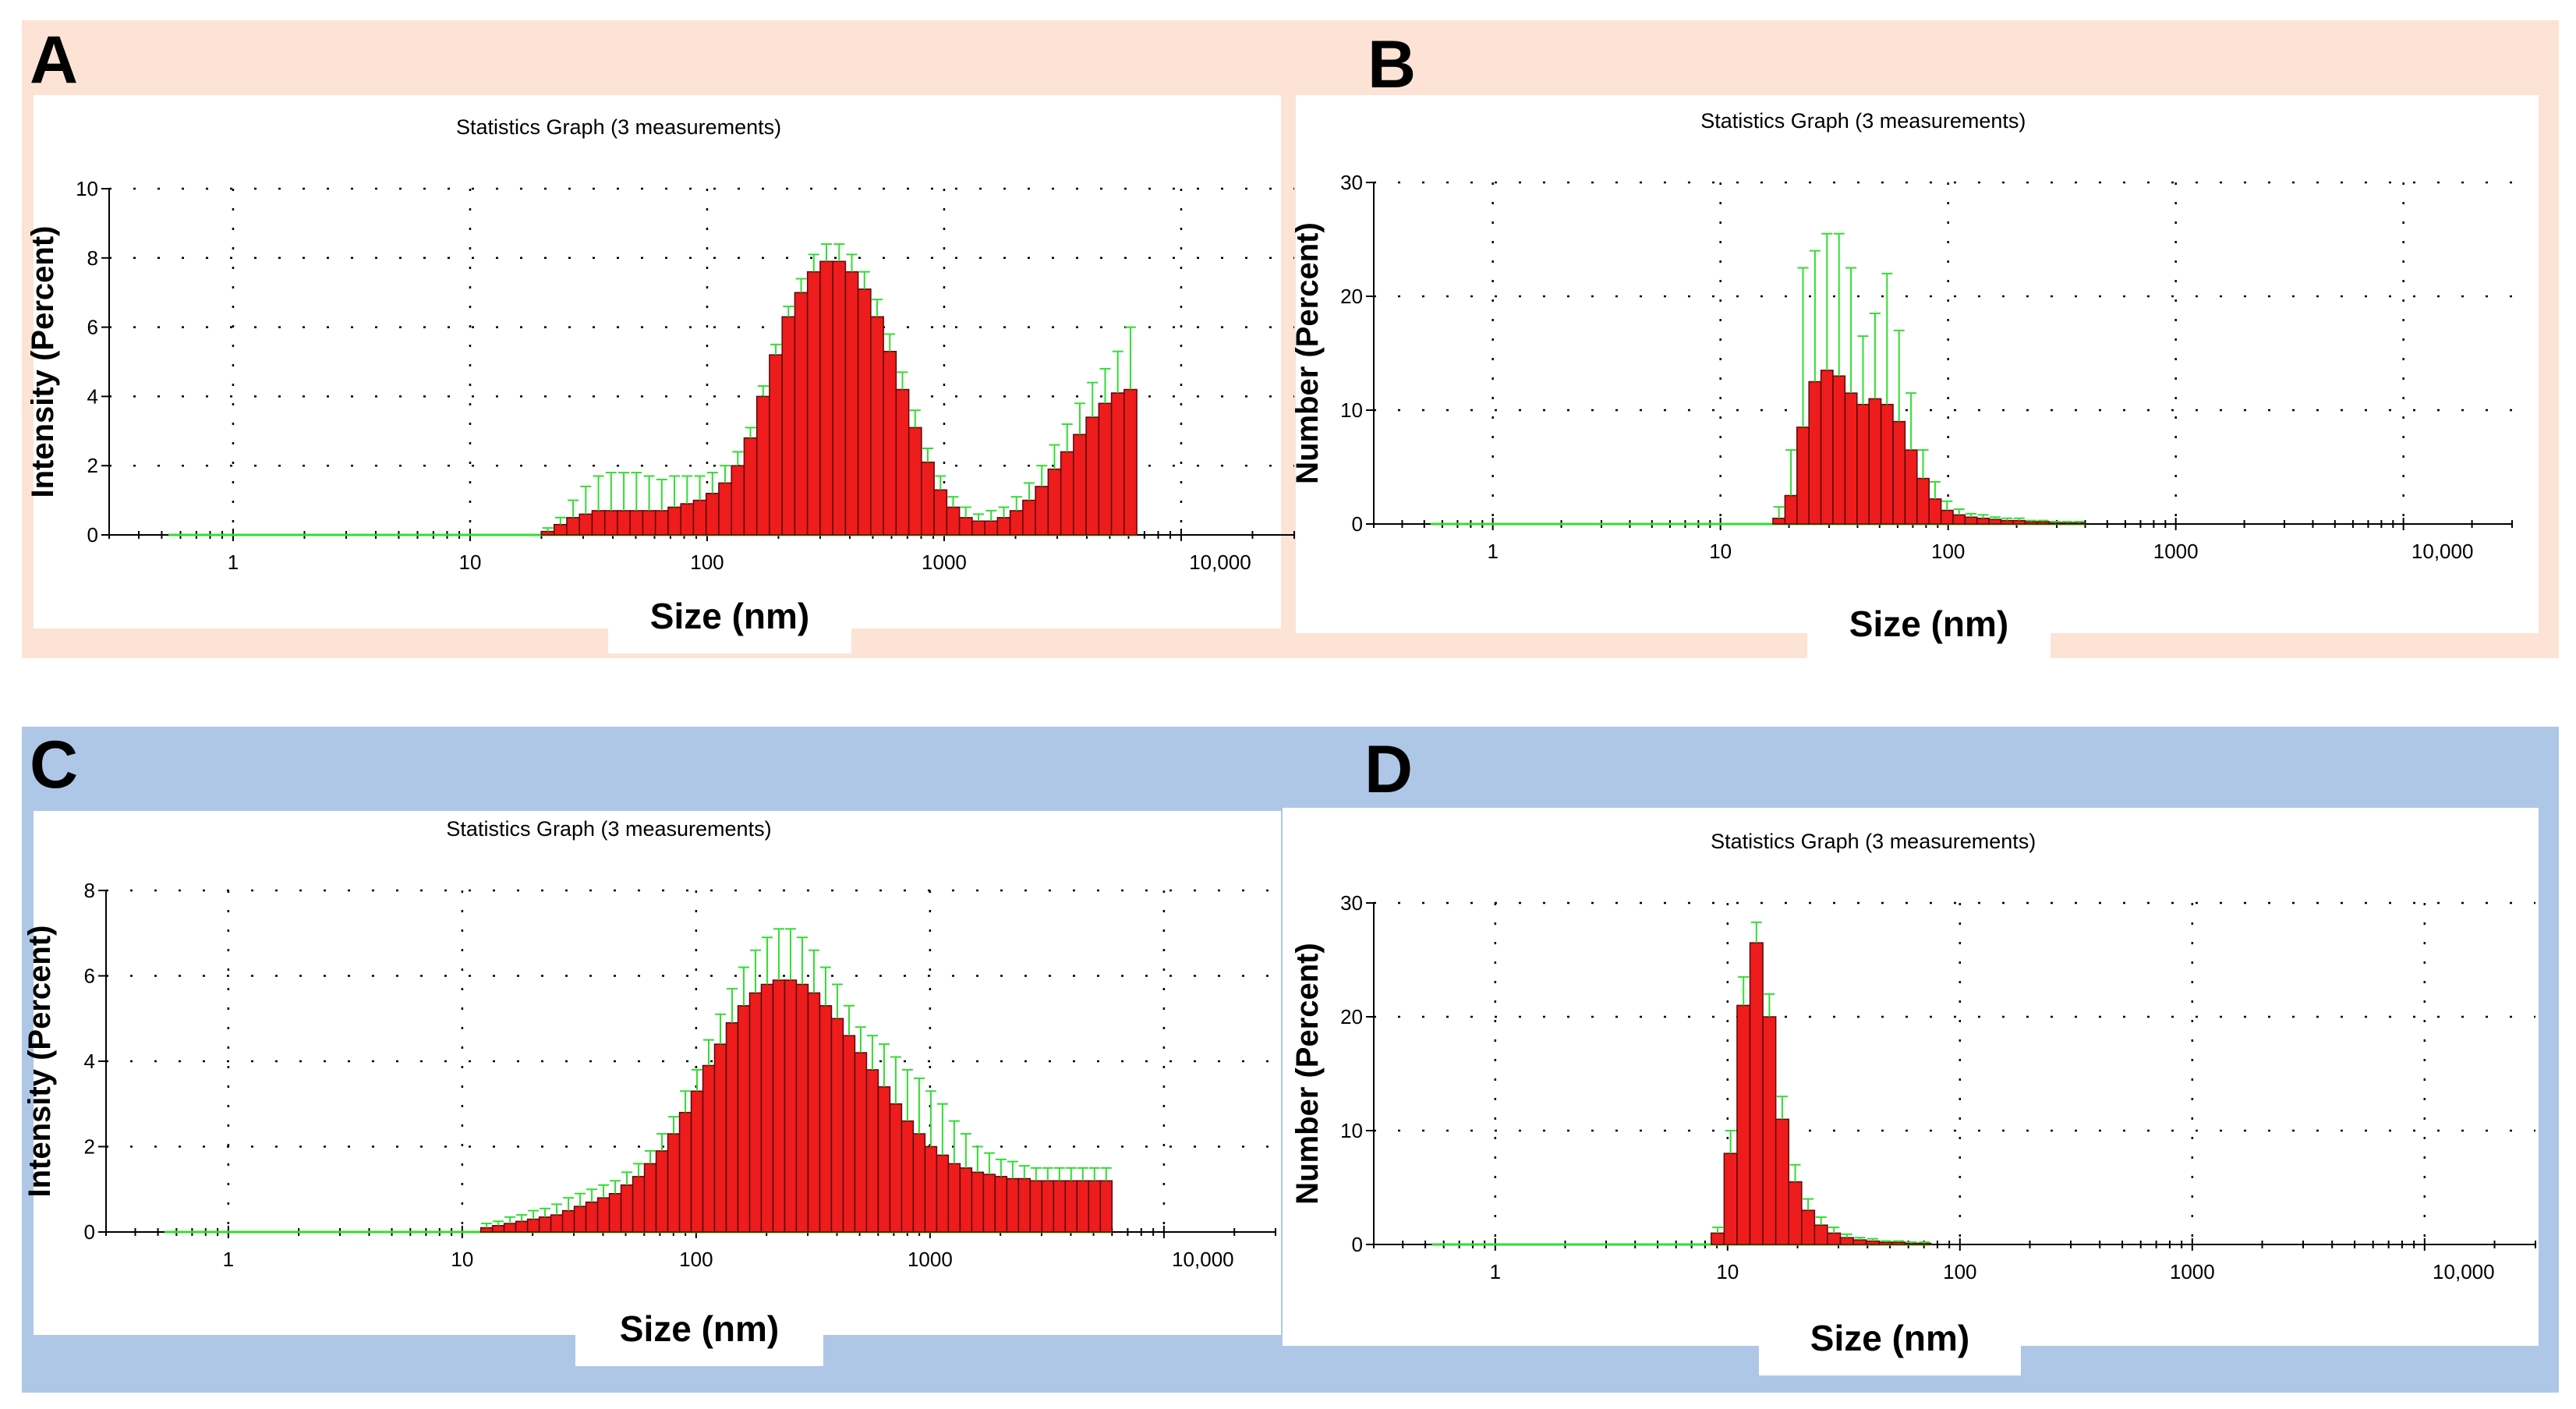 This screenshot has height=1409, width=2576. I want to click on panel-a-letter: A, so click(54, 60).